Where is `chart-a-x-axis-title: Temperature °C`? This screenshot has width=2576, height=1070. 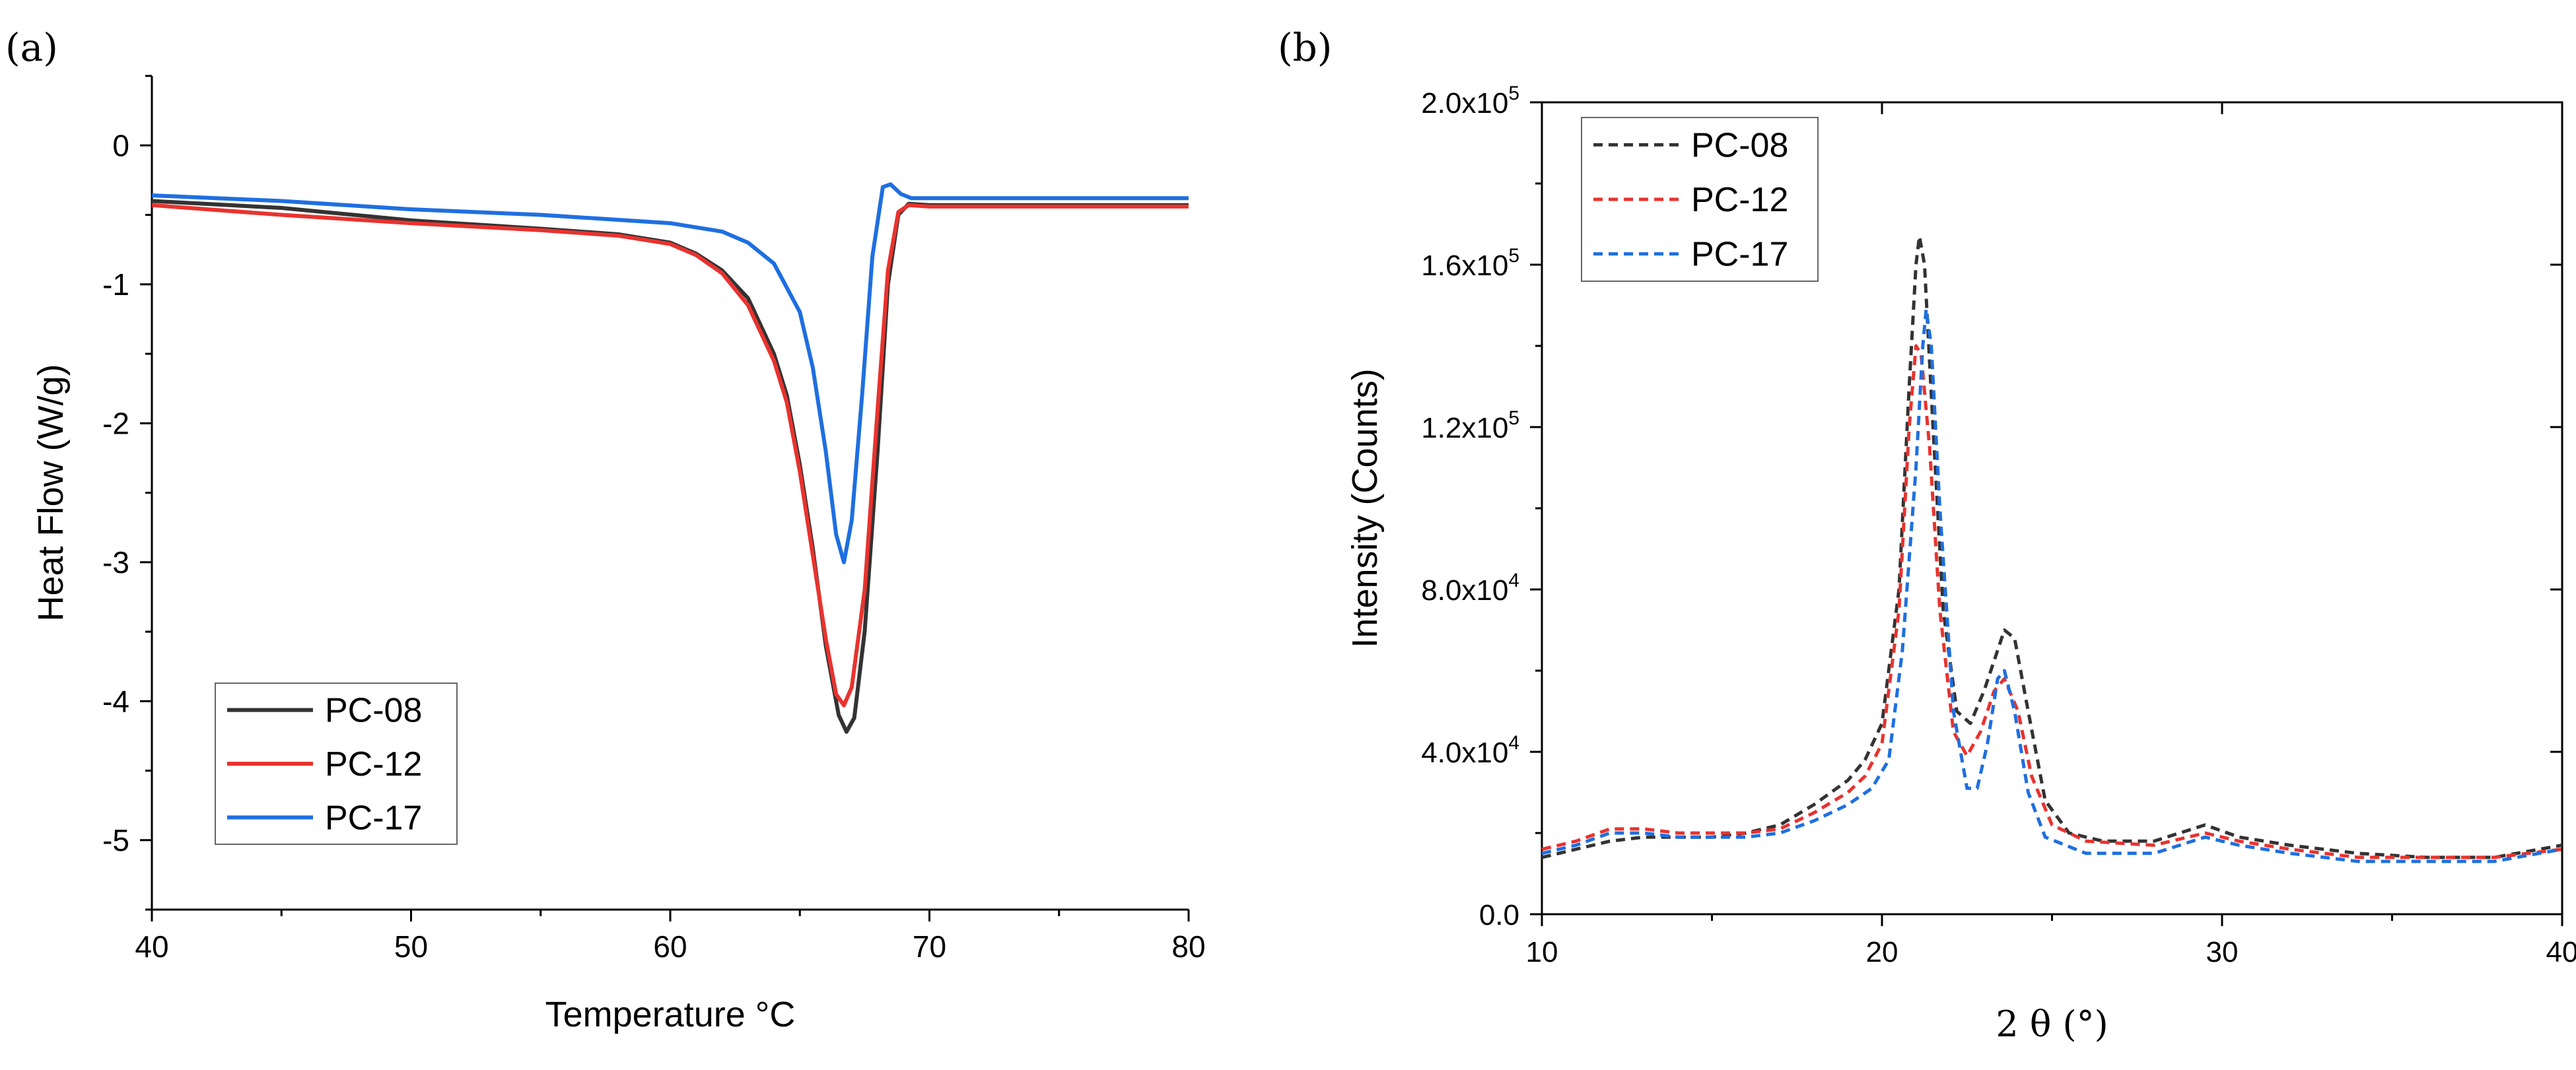 chart-a-x-axis-title: Temperature °C is located at coordinates (670, 1014).